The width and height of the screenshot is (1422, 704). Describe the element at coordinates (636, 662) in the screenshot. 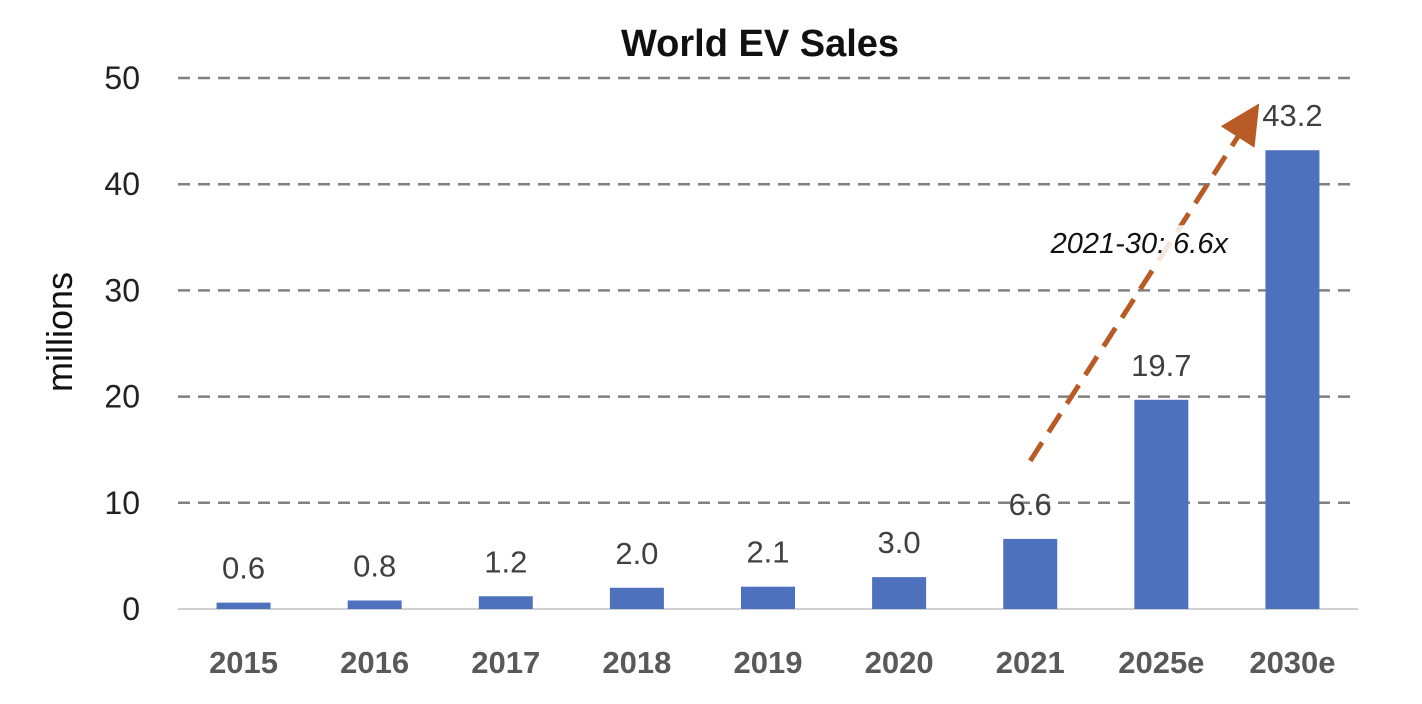

I see `x-tick-label-2018: 2018` at that location.